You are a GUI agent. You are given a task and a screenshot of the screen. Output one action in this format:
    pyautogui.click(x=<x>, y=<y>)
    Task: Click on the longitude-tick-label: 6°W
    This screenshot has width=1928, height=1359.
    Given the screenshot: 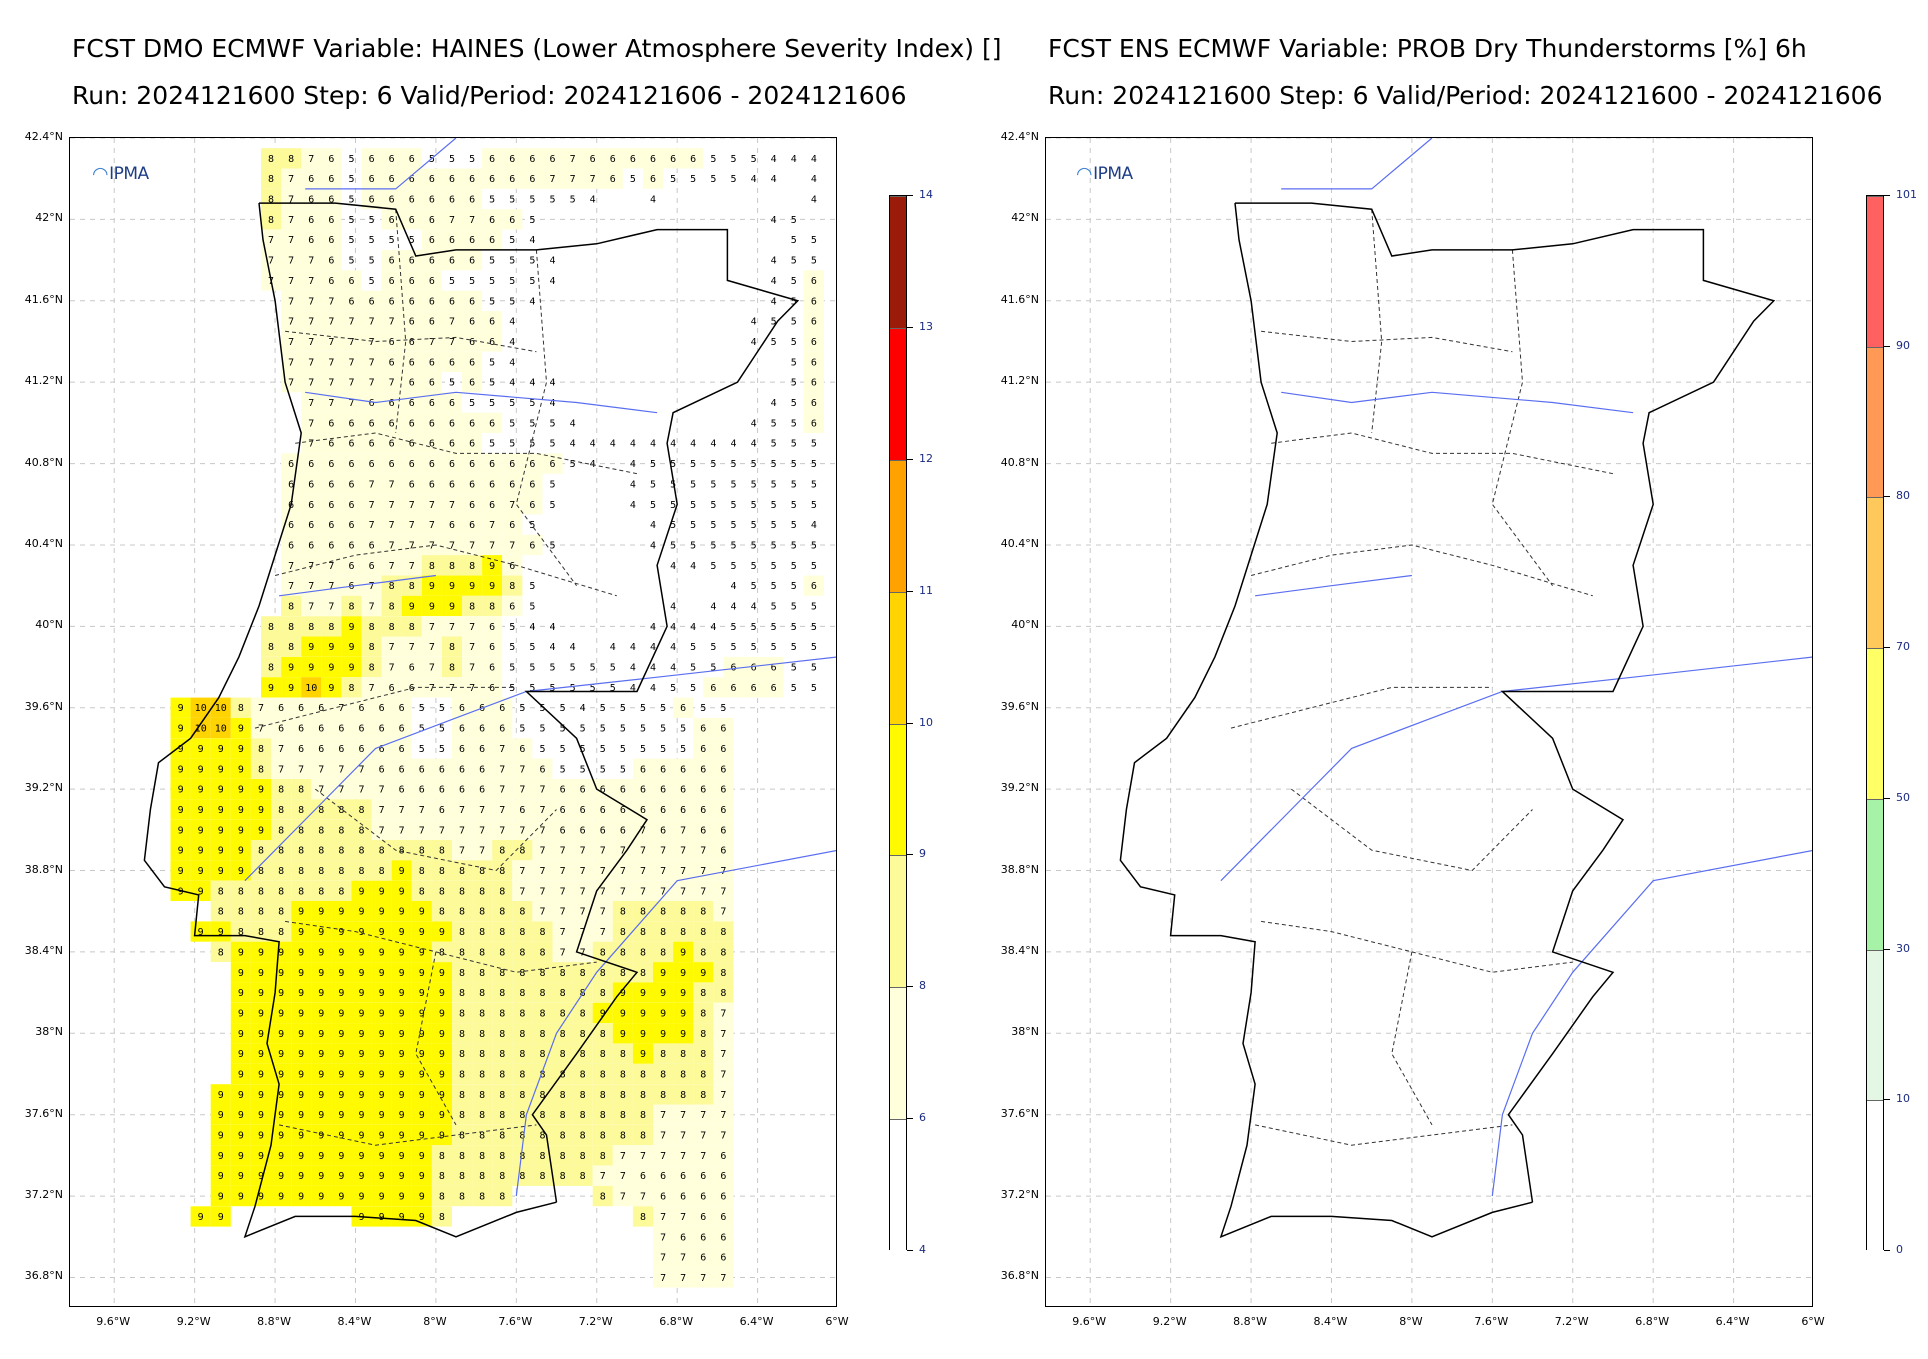 What is the action you would take?
    pyautogui.click(x=1813, y=1321)
    